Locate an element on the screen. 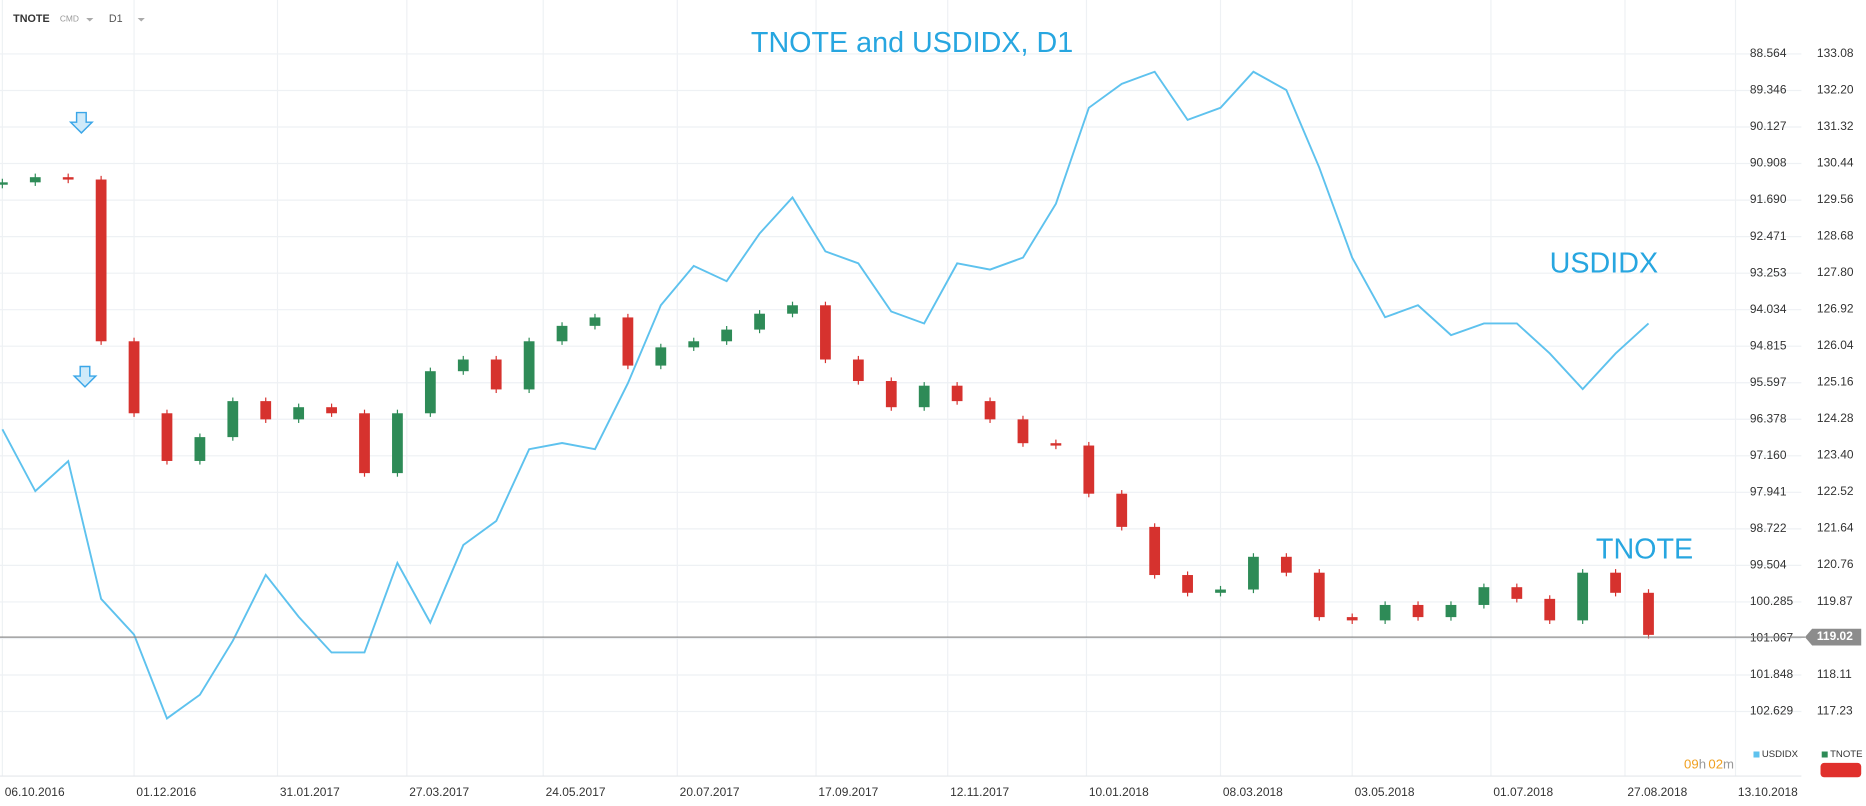 The width and height of the screenshot is (1866, 806). countdown-hours: 09 is located at coordinates (1691, 764).